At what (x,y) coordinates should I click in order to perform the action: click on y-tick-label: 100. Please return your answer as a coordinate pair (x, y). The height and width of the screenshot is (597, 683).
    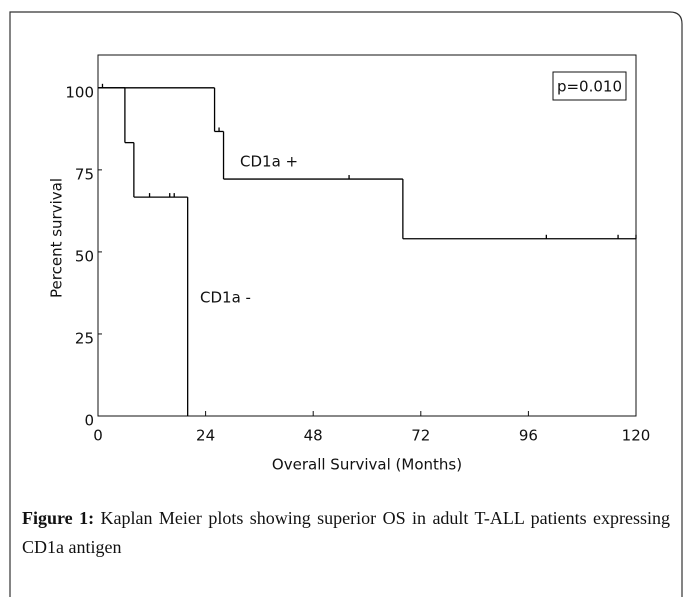
    Looking at the image, I should click on (79, 92).